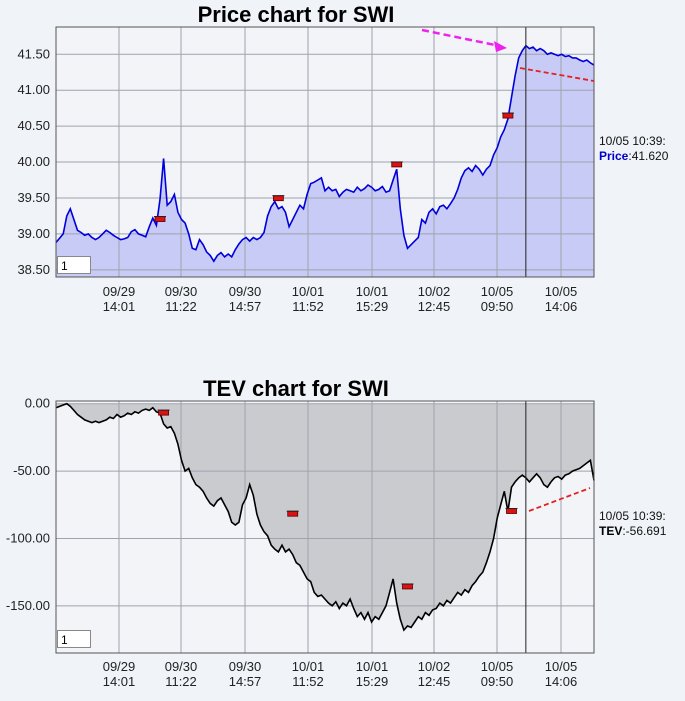  Describe the element at coordinates (33, 161) in the screenshot. I see `y-tick-label: 40.00` at that location.